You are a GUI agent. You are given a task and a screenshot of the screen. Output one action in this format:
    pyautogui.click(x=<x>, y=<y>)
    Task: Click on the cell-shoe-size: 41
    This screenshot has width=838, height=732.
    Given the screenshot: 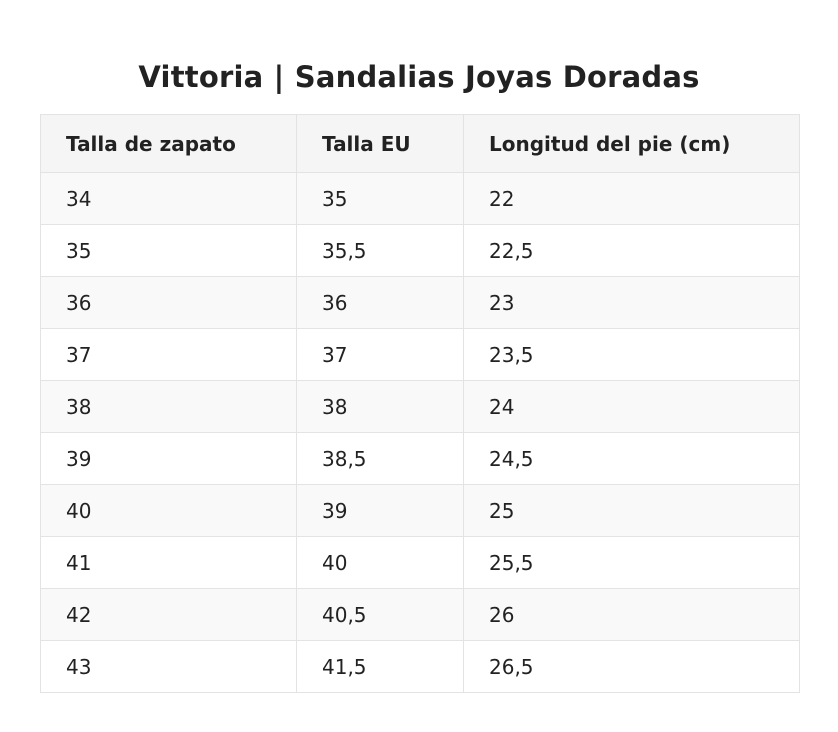 What is the action you would take?
    pyautogui.click(x=168, y=562)
    